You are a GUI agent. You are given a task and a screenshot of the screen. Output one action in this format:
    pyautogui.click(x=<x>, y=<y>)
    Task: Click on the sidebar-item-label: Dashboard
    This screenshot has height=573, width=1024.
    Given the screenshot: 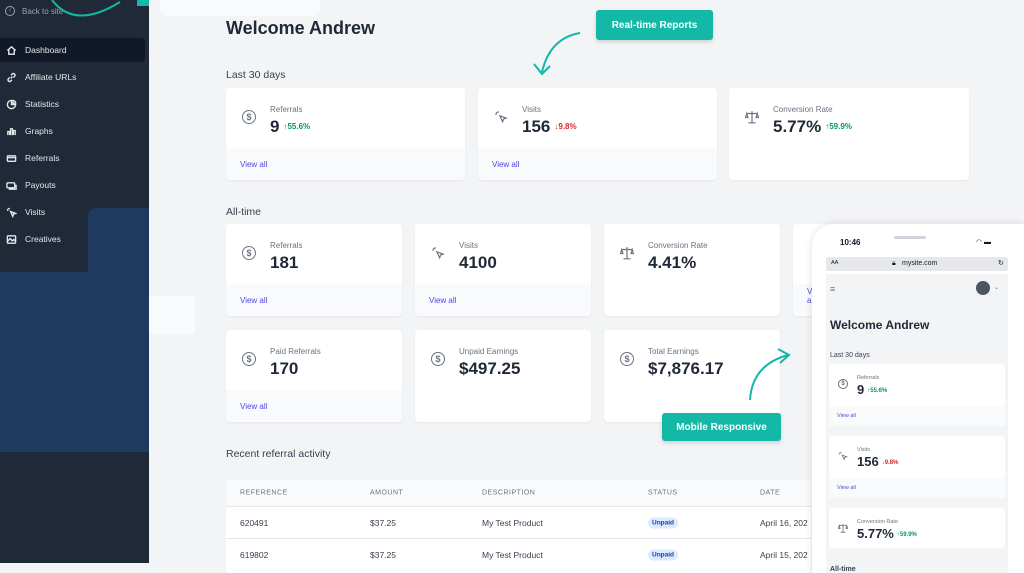 What is the action you would take?
    pyautogui.click(x=46, y=50)
    